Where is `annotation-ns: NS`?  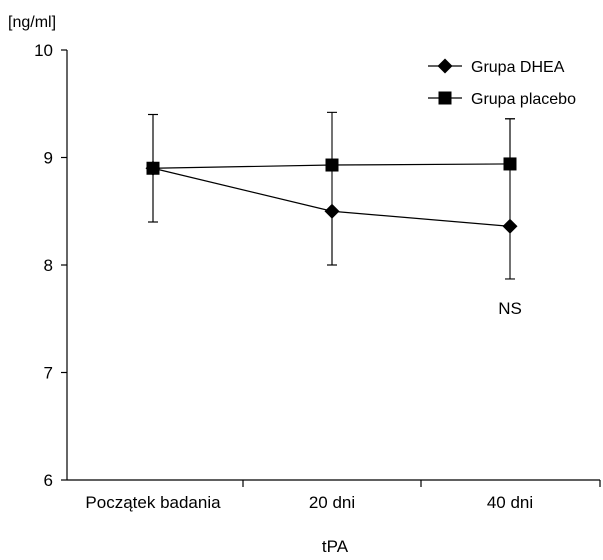 annotation-ns: NS is located at coordinates (510, 308).